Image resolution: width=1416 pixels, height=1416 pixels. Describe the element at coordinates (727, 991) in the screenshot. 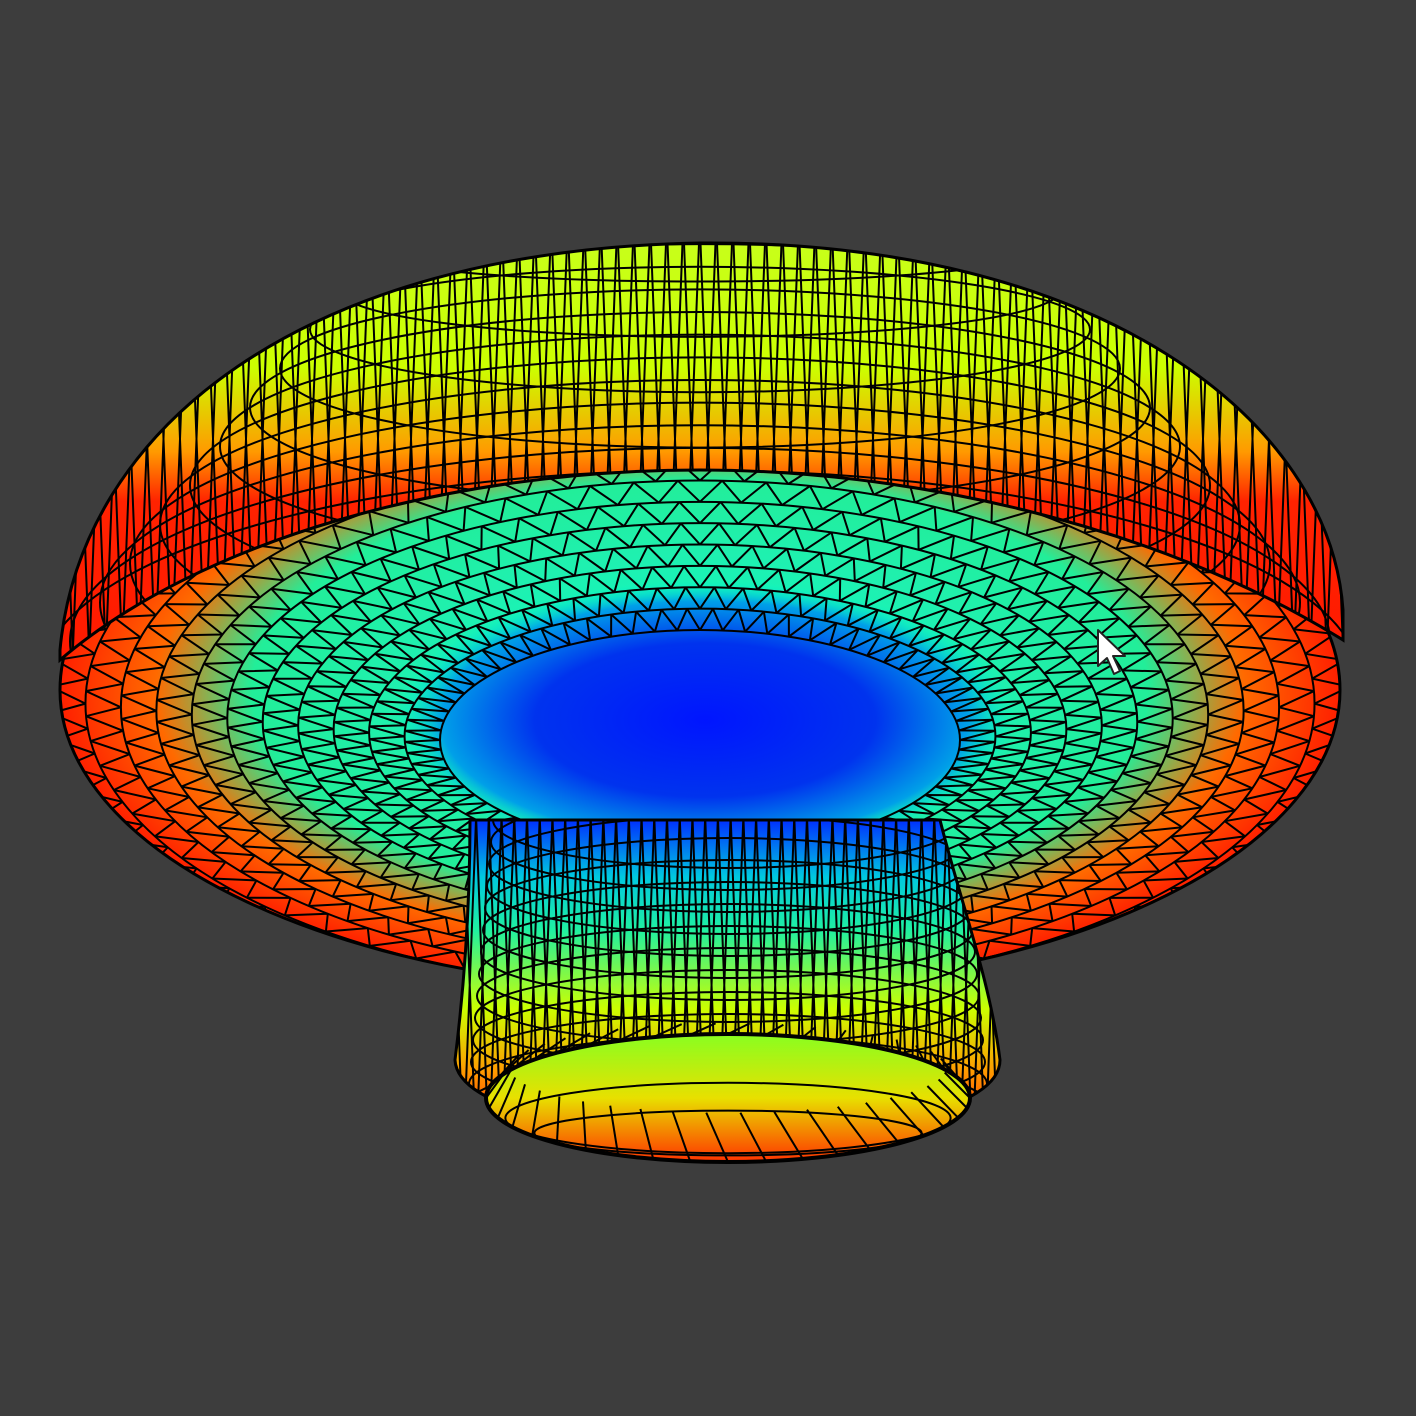

I see `stalk` at that location.